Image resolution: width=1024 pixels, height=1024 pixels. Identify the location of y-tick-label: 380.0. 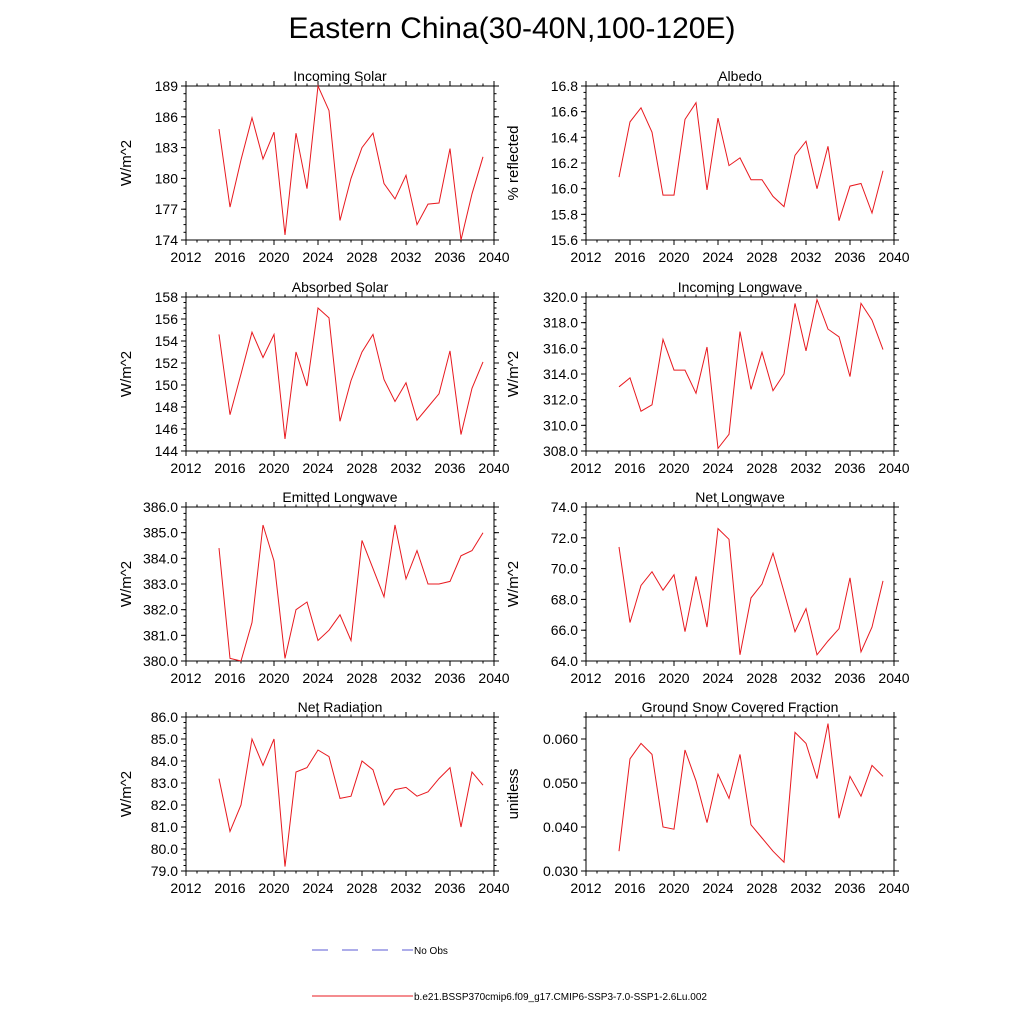
(160, 661).